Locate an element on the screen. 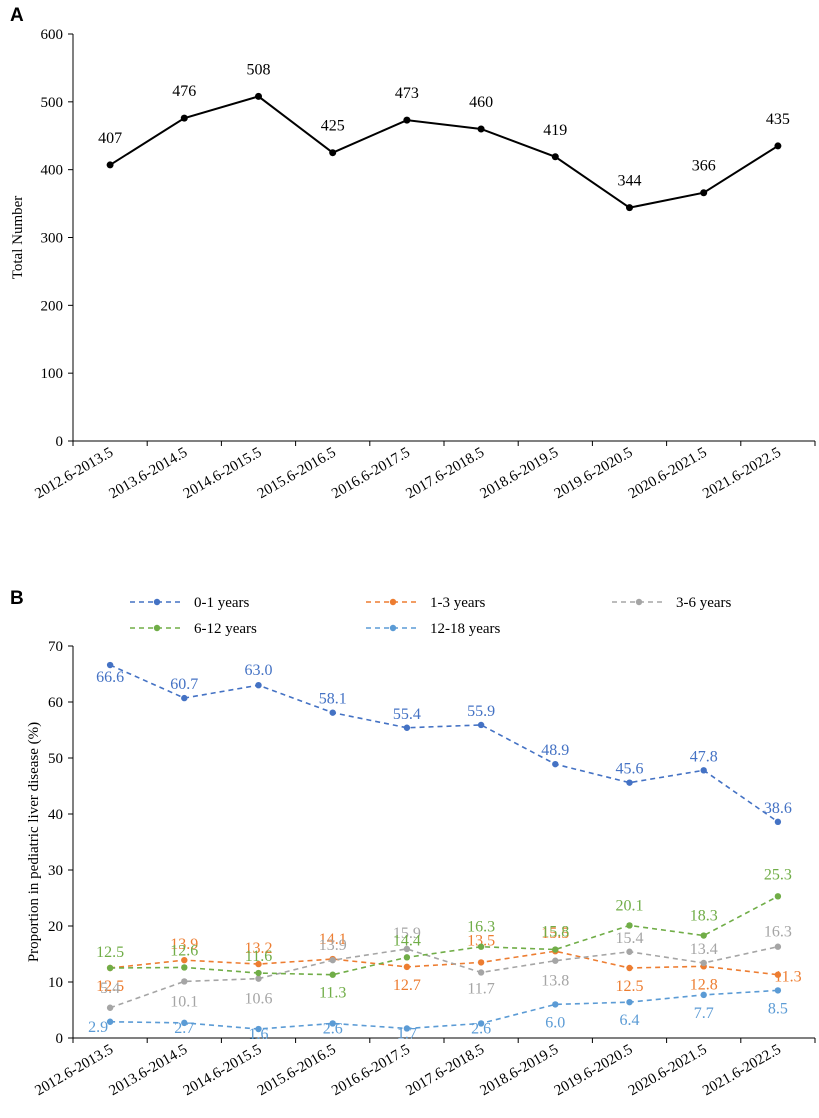 This screenshot has width=819, height=1118. data-label-12-18-years: 8.5 is located at coordinates (778, 1008).